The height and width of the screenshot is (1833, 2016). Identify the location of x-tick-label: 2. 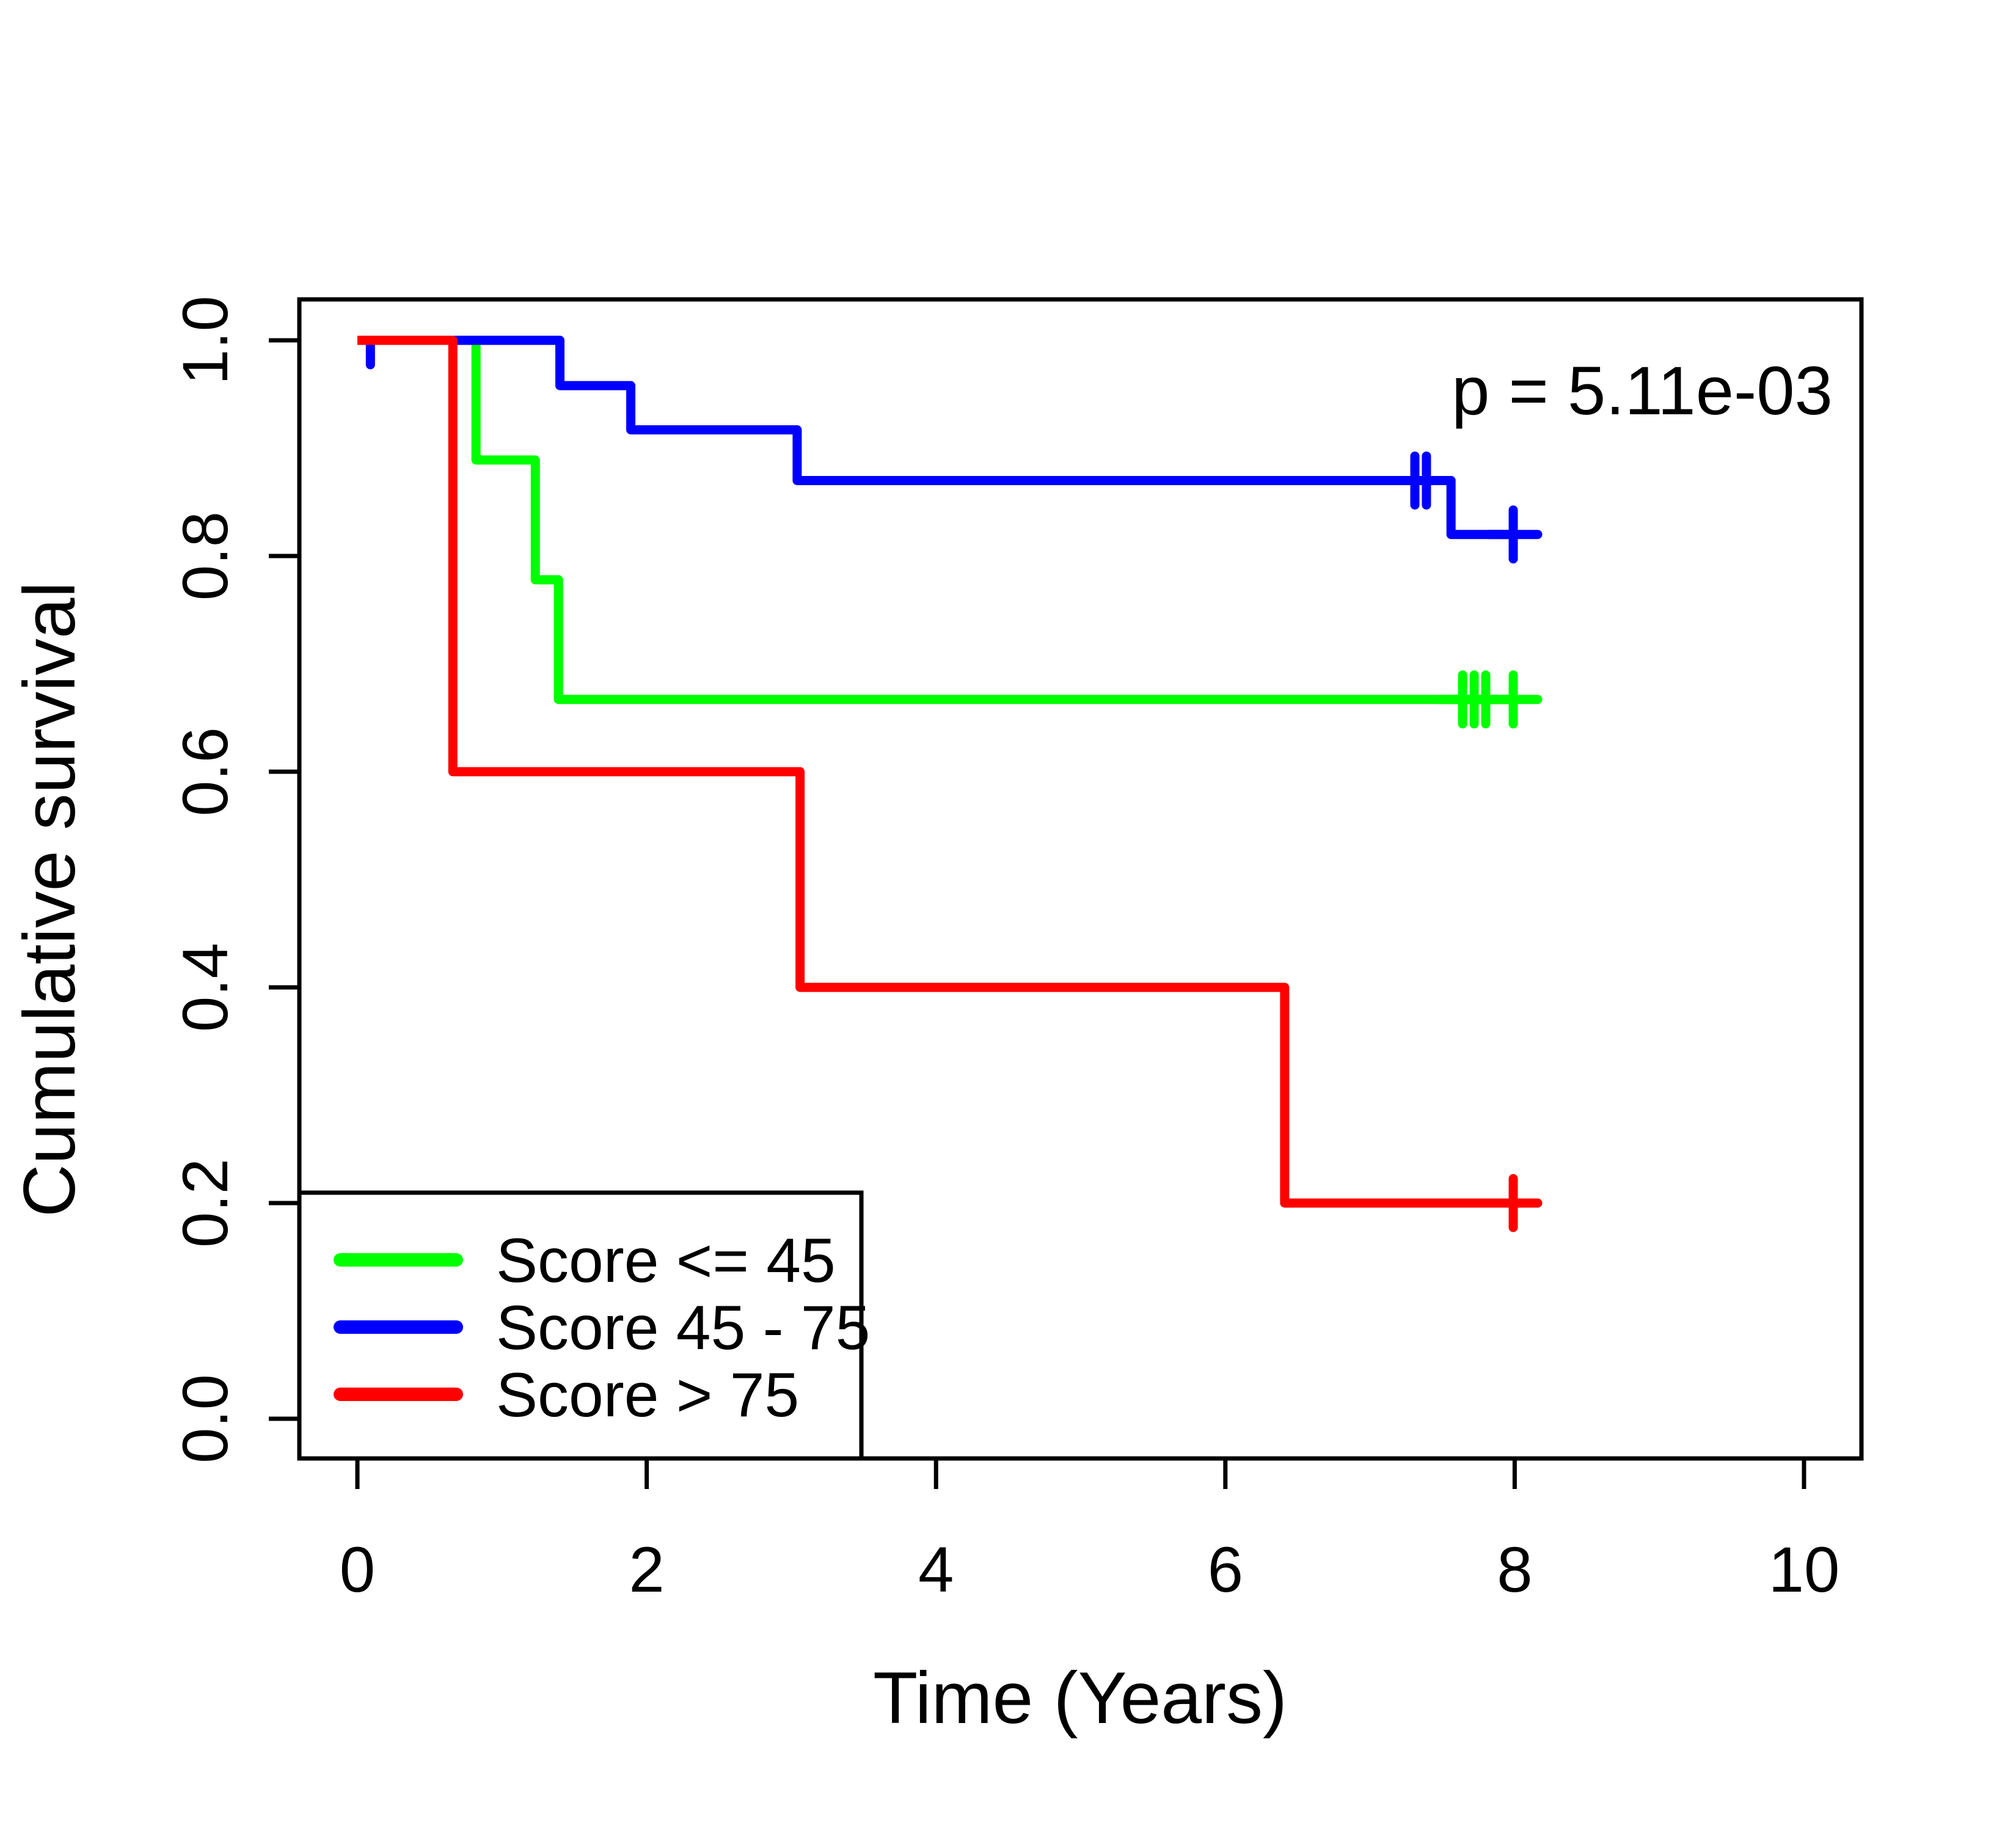
(646, 1570).